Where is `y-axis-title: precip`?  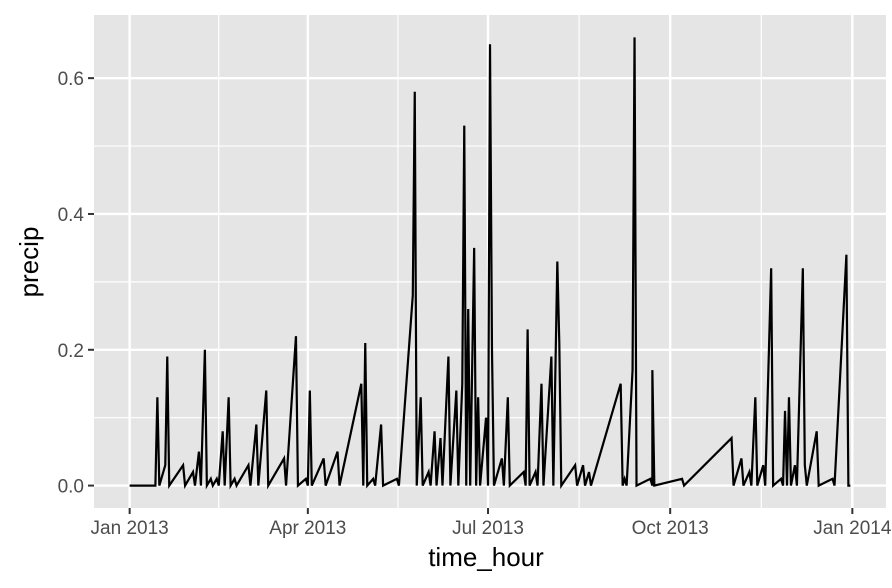
y-axis-title: precip is located at coordinates (29, 262).